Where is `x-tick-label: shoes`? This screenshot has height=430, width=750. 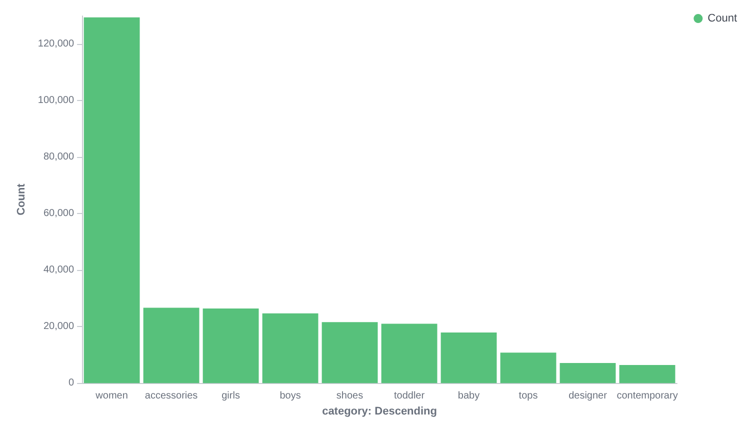 x-tick-label: shoes is located at coordinates (350, 396).